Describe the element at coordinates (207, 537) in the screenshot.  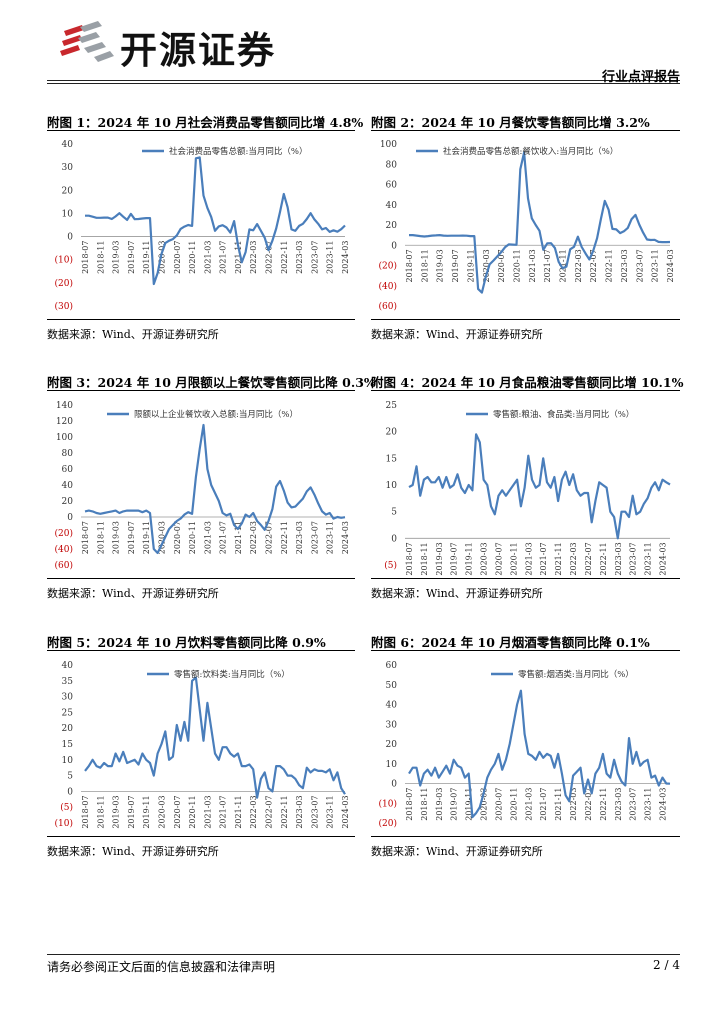
I see `x-tick-label: 2021-03` at that location.